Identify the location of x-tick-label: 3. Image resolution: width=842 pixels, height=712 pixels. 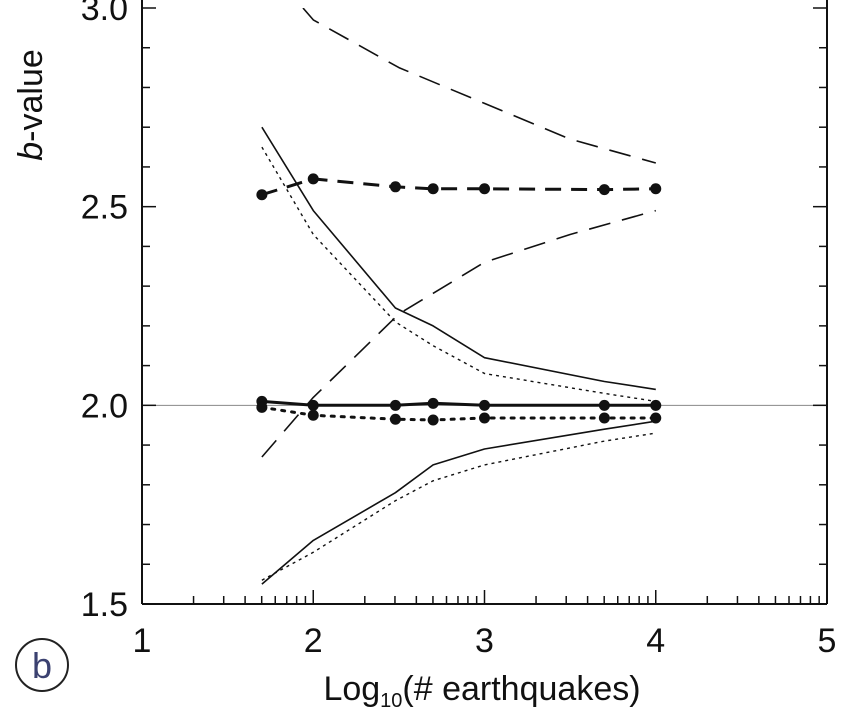
(484, 641).